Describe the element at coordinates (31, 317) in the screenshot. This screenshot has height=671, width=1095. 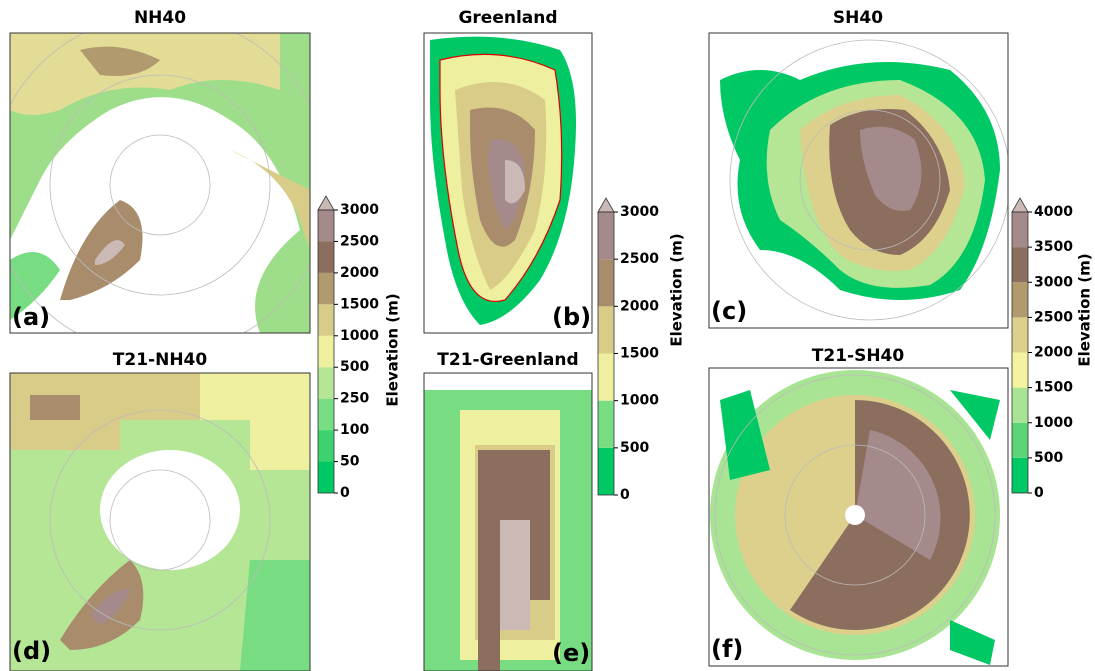
I see `panel-label: (a)` at that location.